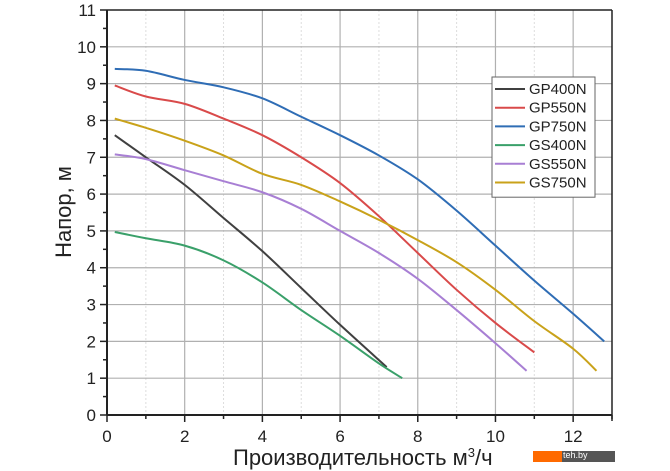 The height and width of the screenshot is (471, 670). What do you see at coordinates (558, 89) in the screenshot?
I see `legend-label: GP400N` at bounding box center [558, 89].